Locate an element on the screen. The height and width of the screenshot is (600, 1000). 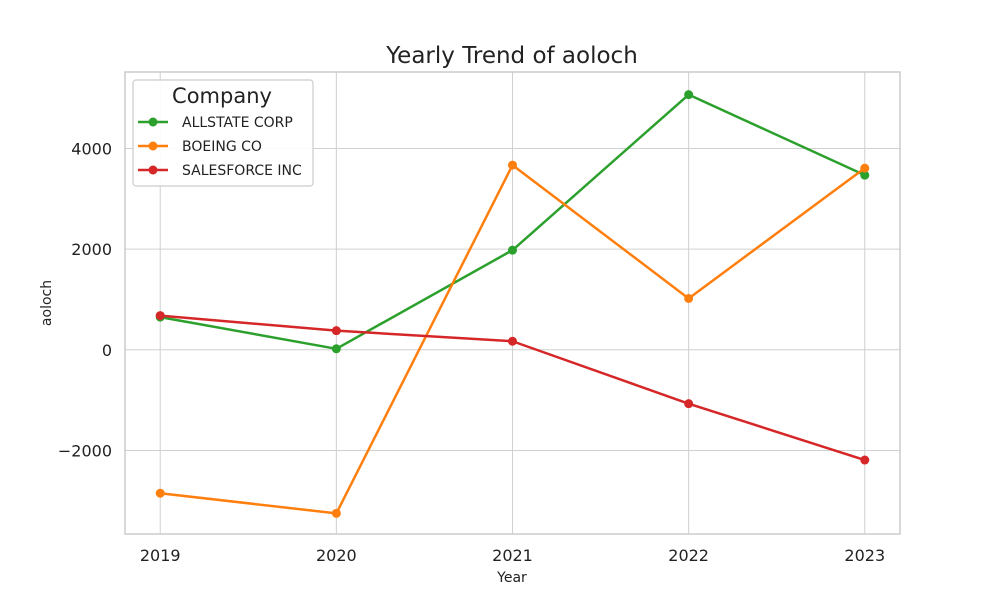
legend-item-allstate-corp: ALLSTATE CORP is located at coordinates (215, 123).